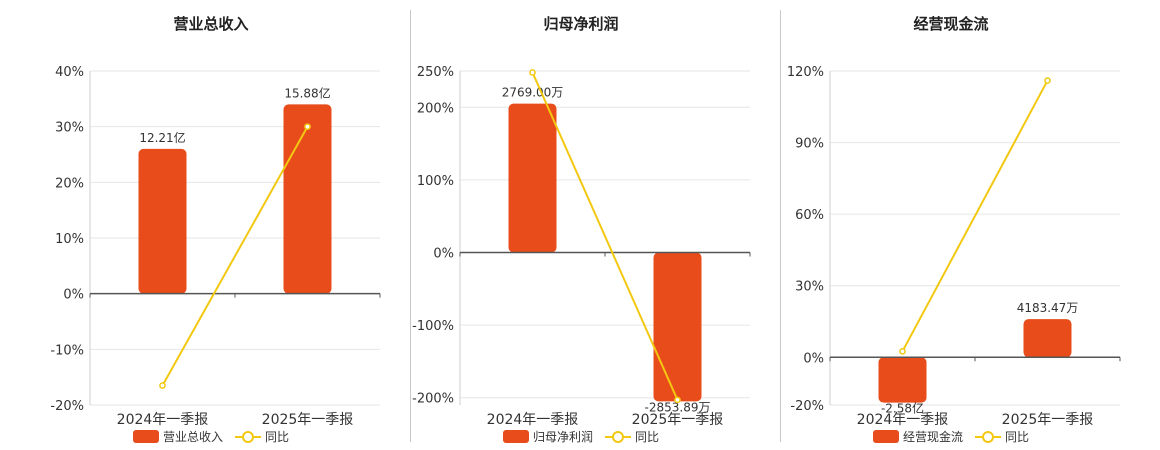 This screenshot has height=450, width=1160. What do you see at coordinates (951, 24) in the screenshot?
I see `chart-title: 经营现金流` at bounding box center [951, 24].